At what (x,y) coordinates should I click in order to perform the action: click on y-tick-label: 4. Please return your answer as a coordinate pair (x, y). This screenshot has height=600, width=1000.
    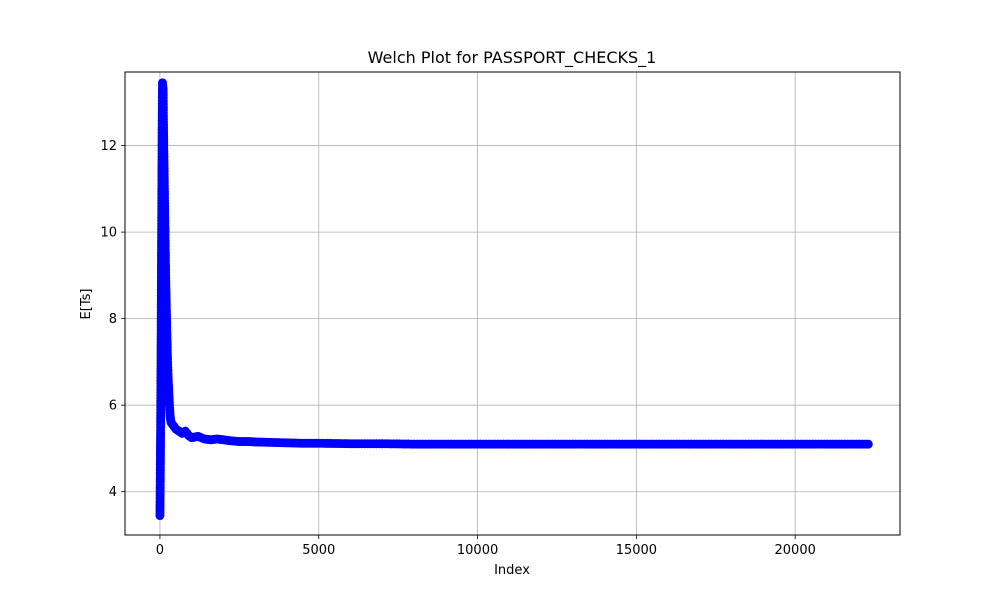
    Looking at the image, I should click on (113, 492).